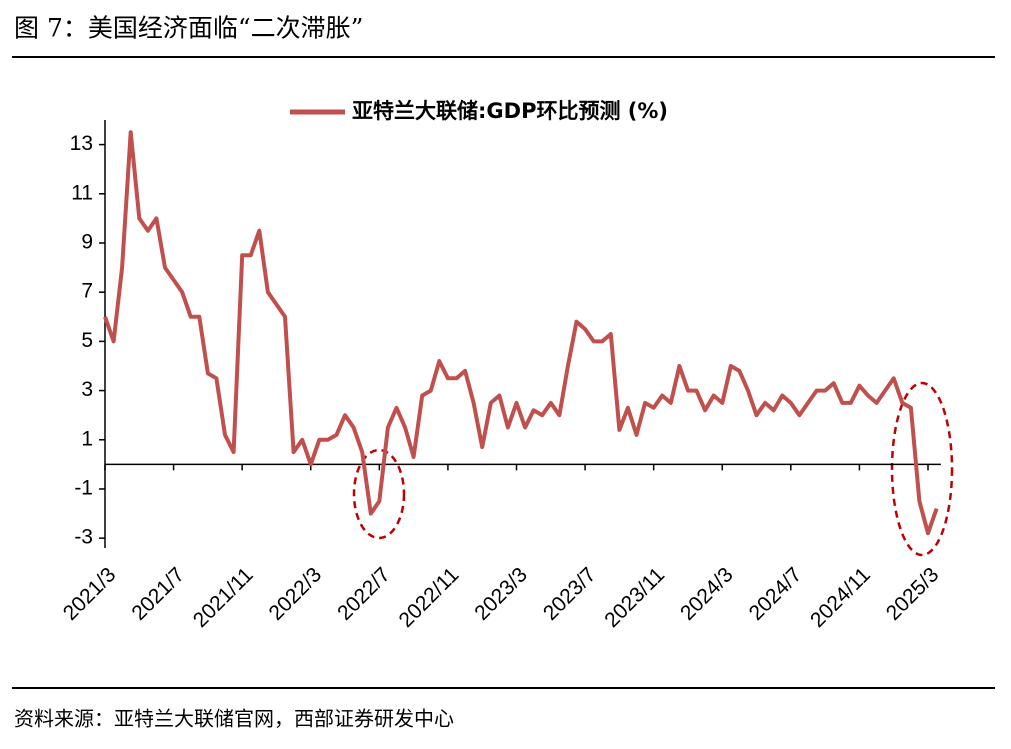  I want to click on y-tick-label: 9, so click(87, 242).